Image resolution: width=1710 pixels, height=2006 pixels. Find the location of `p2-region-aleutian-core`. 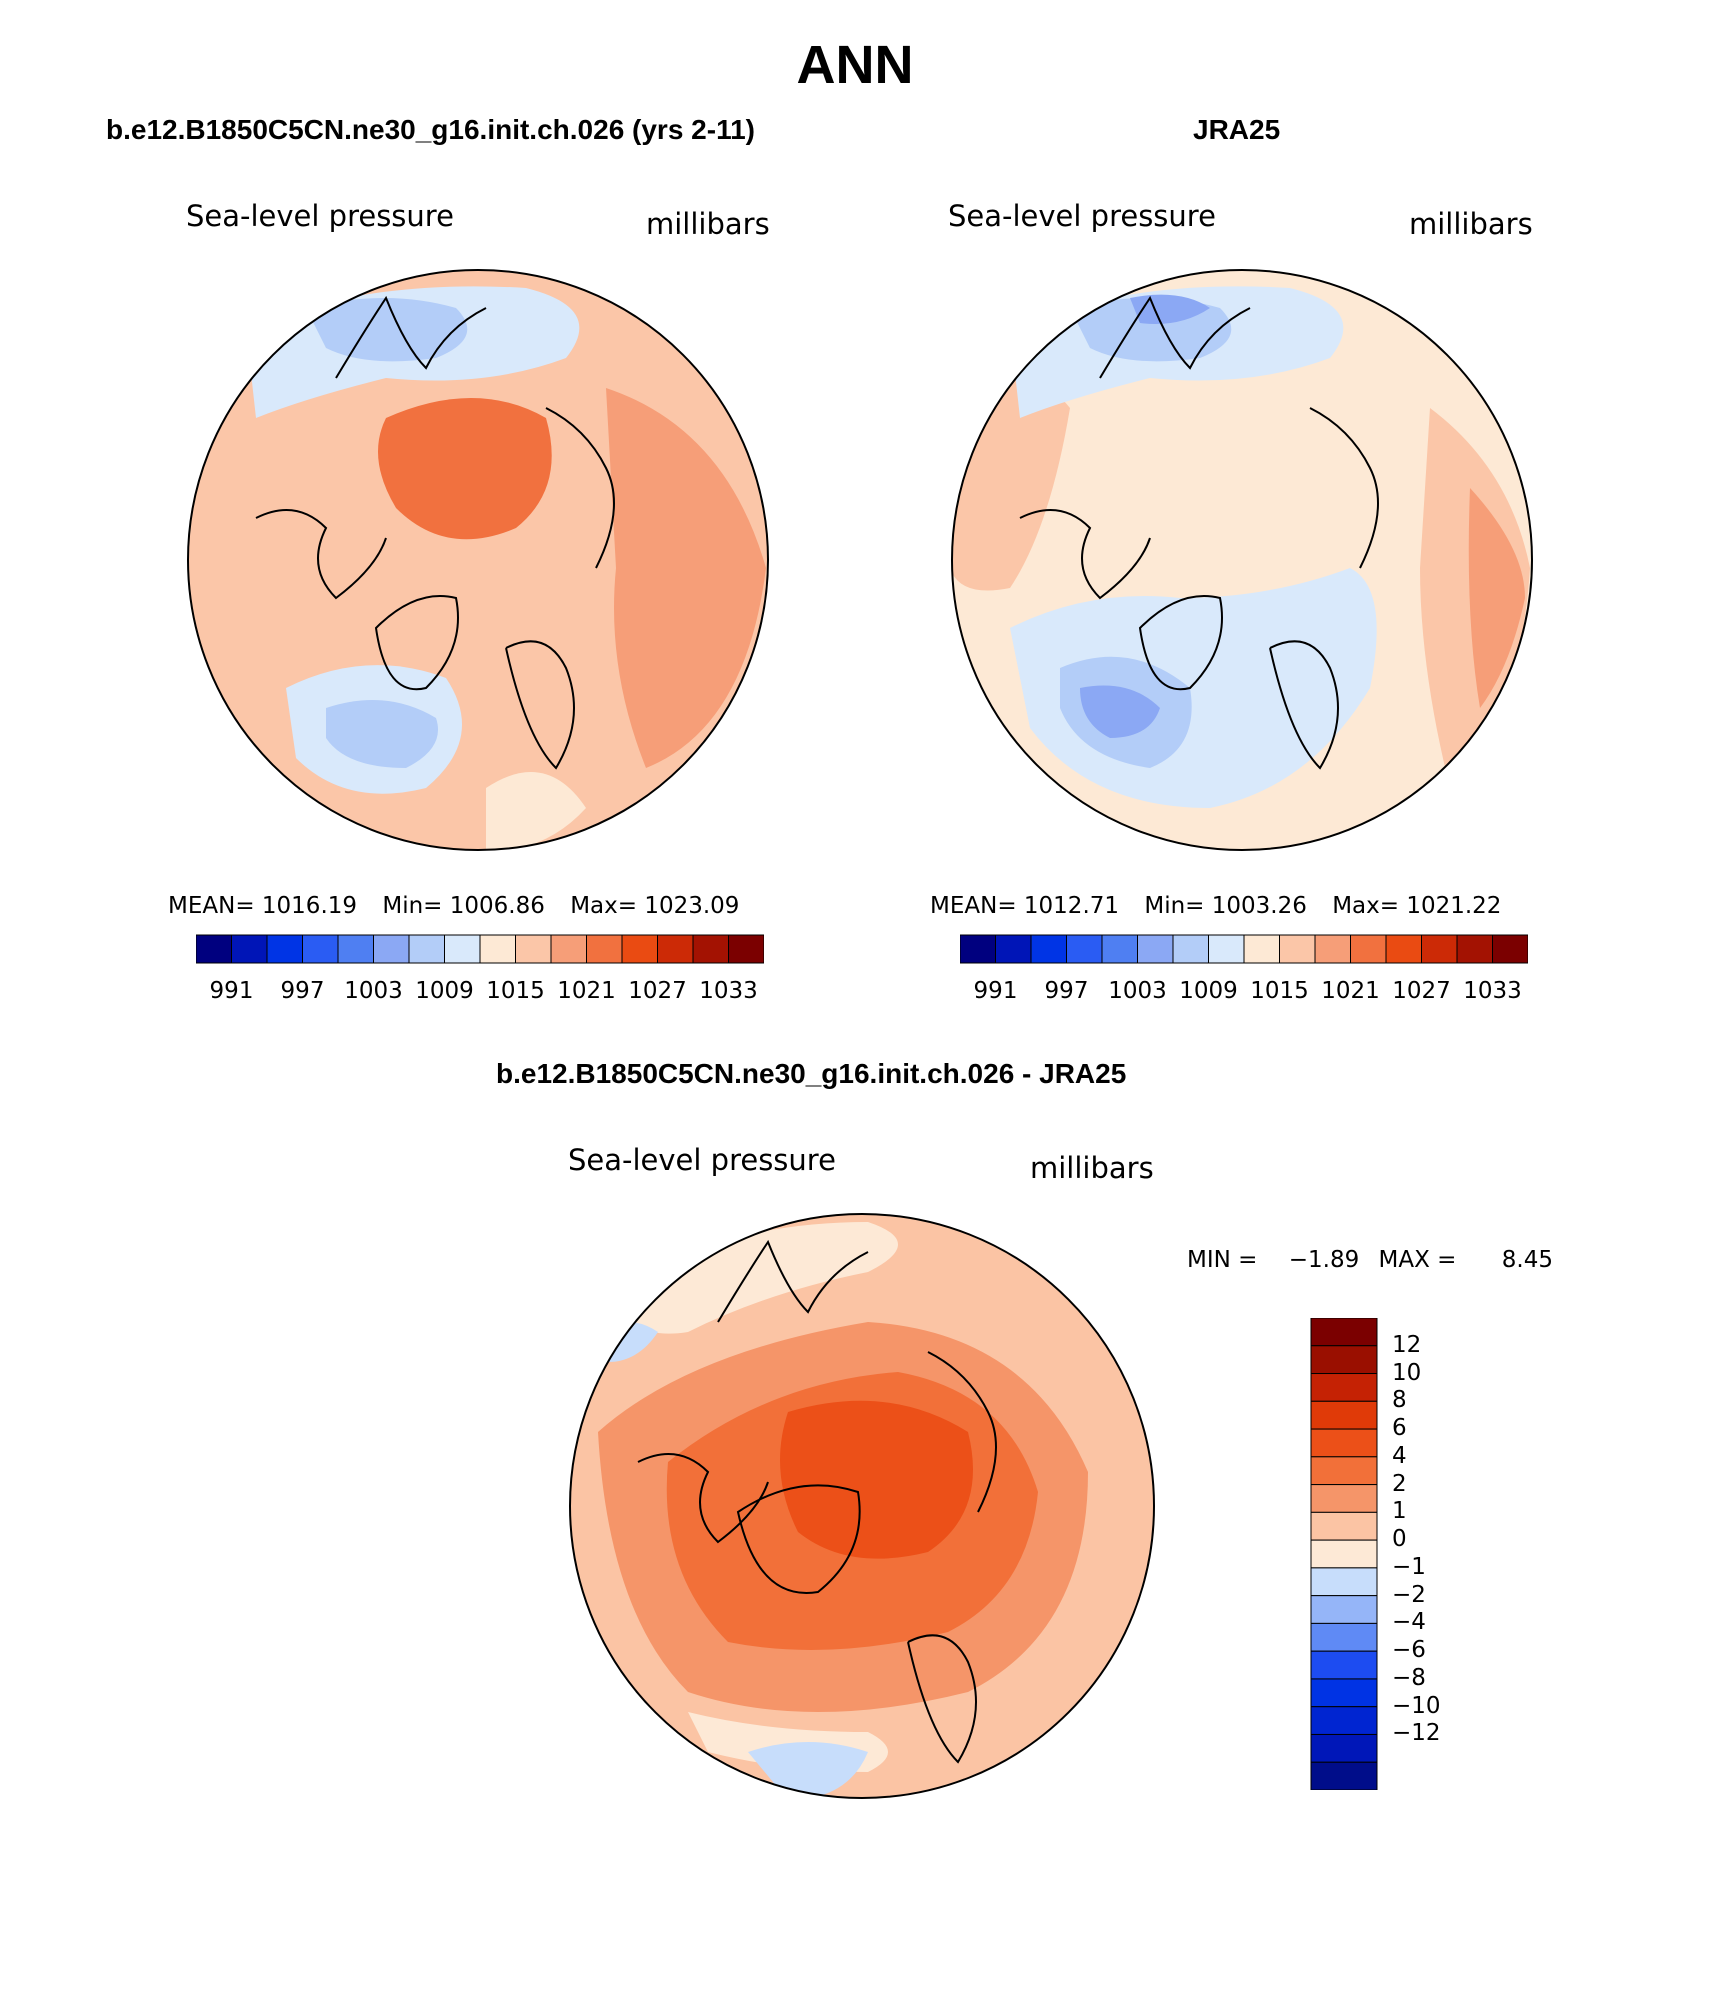

p2-region-aleutian-core is located at coordinates (1170, 309).